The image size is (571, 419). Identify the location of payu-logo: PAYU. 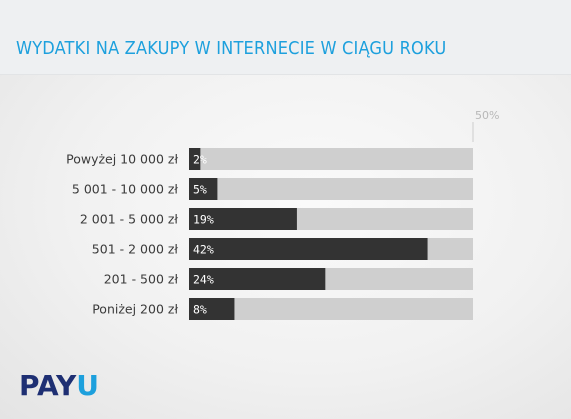
(59, 386).